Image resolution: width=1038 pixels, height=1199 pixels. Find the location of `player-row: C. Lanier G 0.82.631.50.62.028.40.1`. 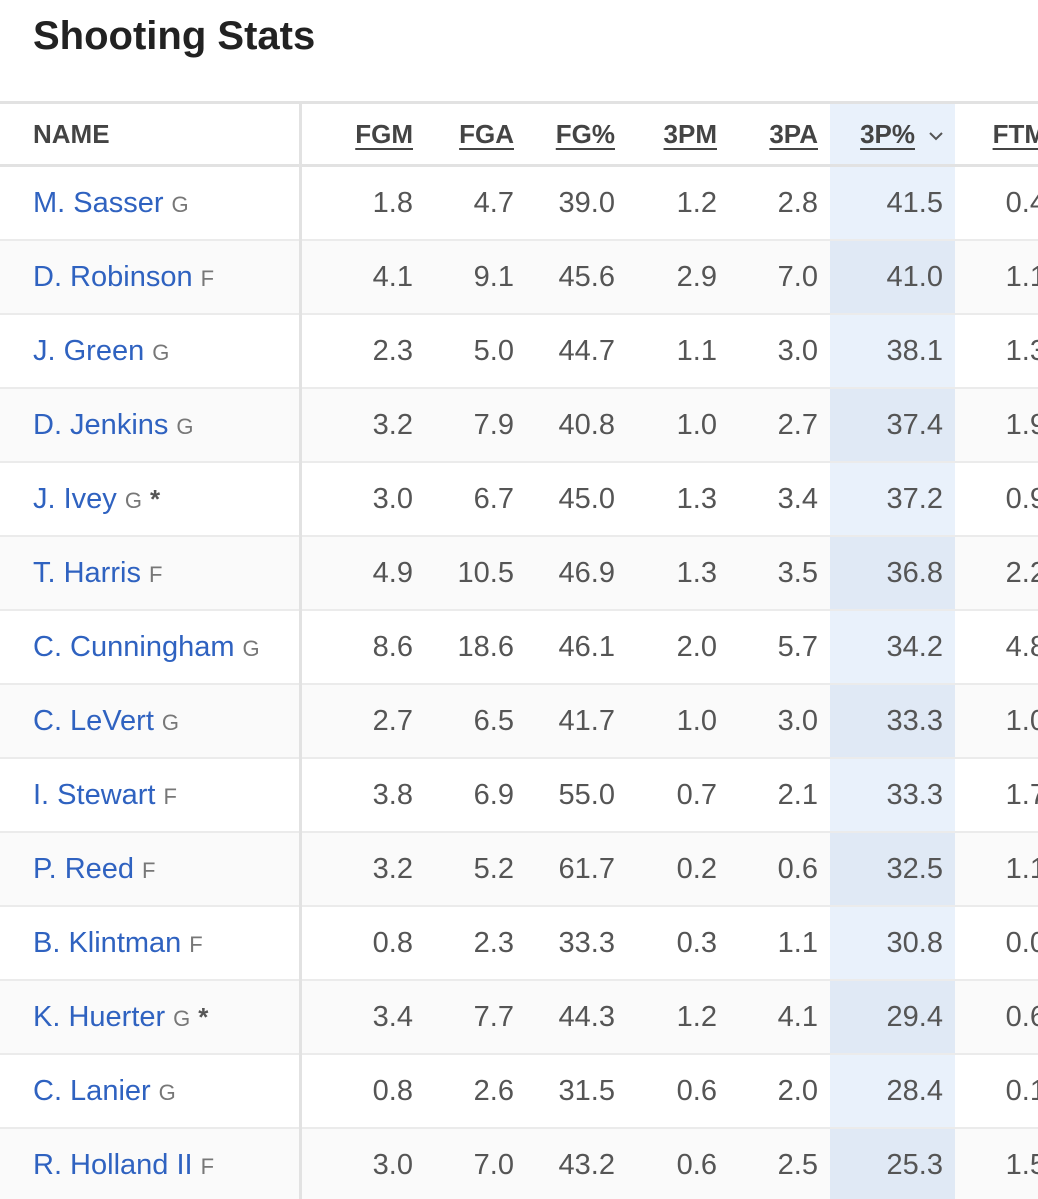

player-row: C. Lanier G 0.82.631.50.62.028.40.1 is located at coordinates (519, 1091).